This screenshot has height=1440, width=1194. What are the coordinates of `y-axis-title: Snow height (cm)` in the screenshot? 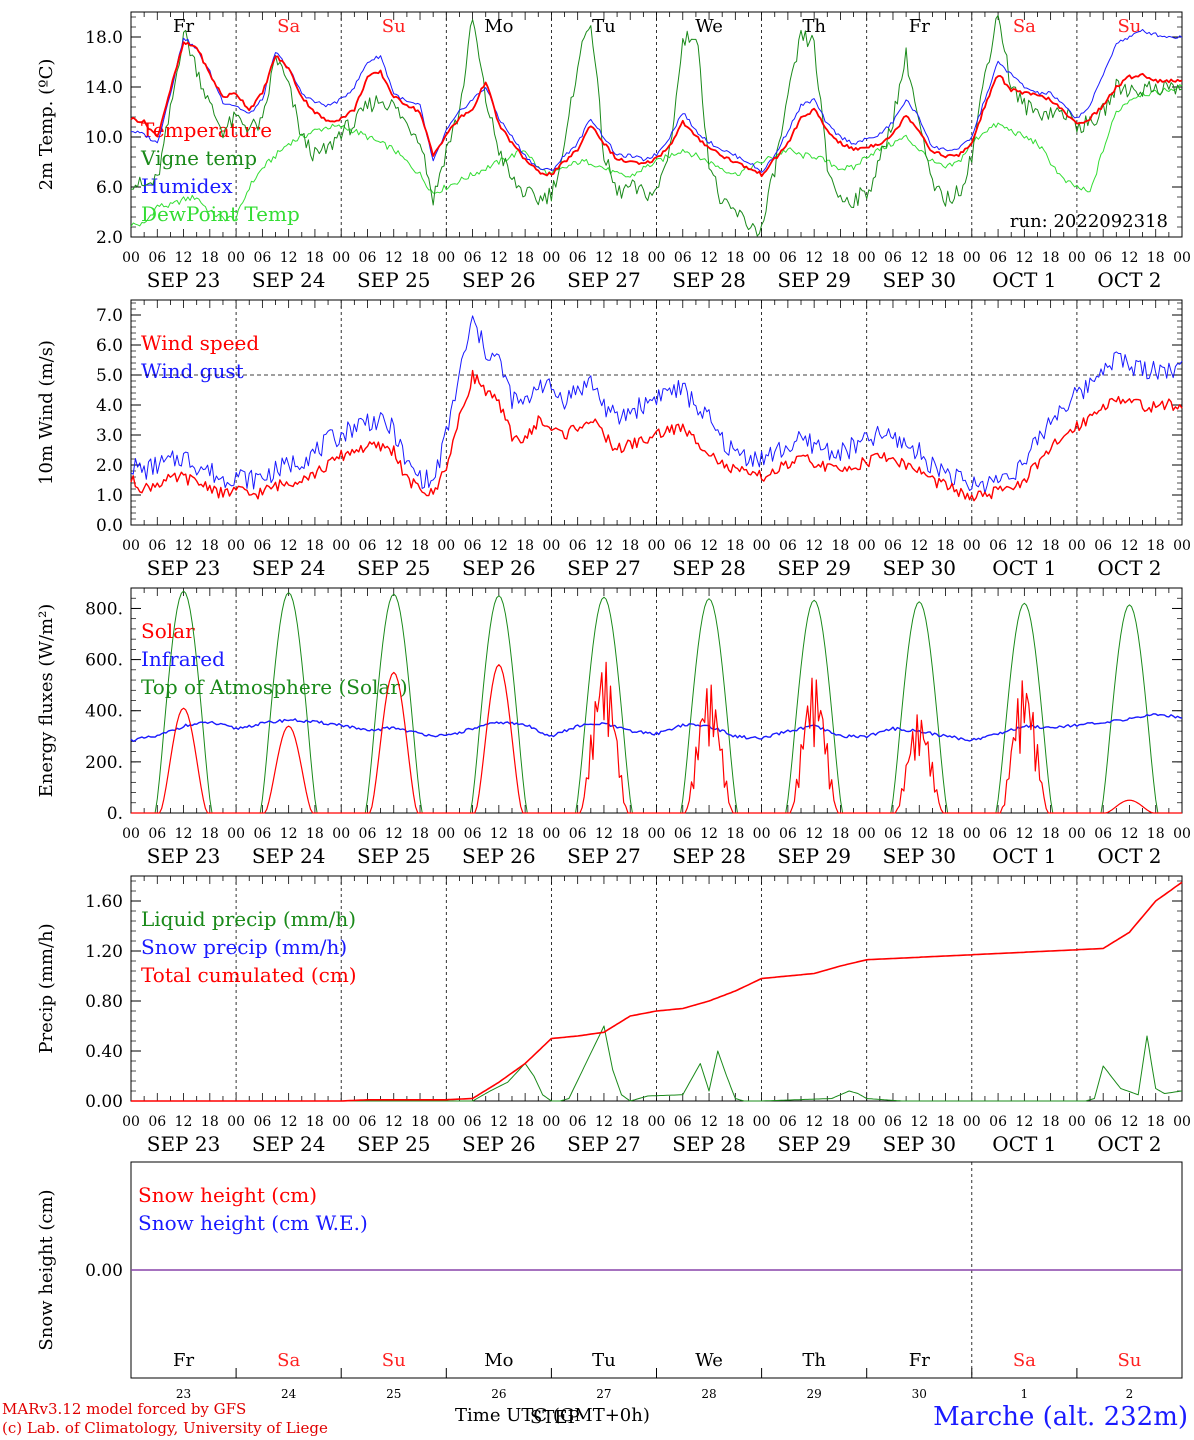 It's located at (46, 1269).